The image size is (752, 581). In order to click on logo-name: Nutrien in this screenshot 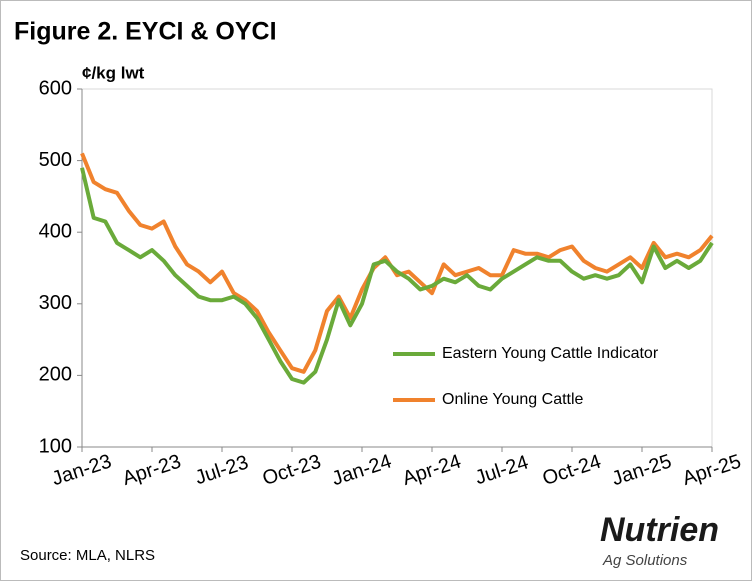, I will do `click(659, 530)`.